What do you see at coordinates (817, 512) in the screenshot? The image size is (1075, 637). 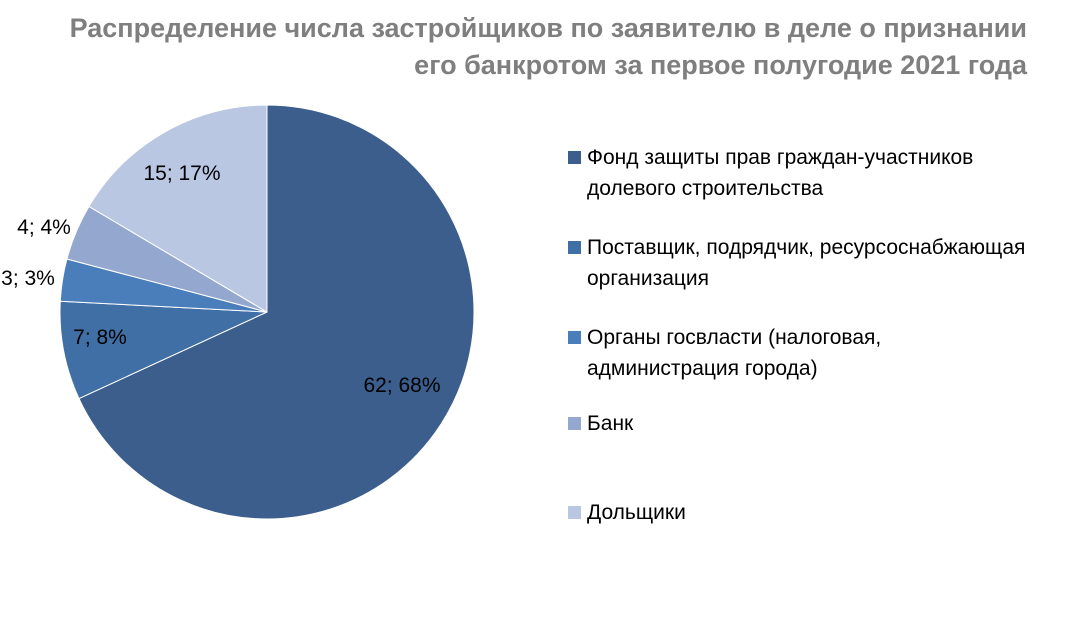 I see `legend-label: Дольщики` at bounding box center [817, 512].